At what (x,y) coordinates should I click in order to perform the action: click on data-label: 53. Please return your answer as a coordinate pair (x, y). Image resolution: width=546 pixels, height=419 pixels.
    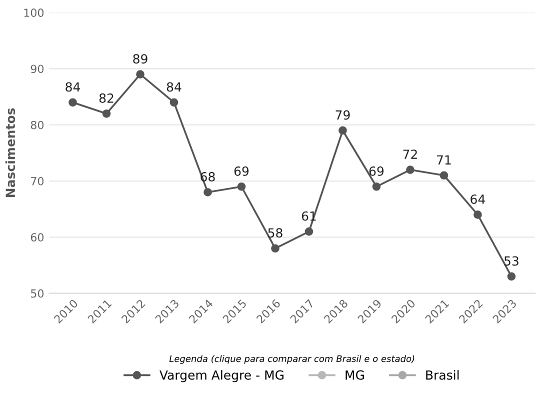
    Looking at the image, I should click on (511, 261).